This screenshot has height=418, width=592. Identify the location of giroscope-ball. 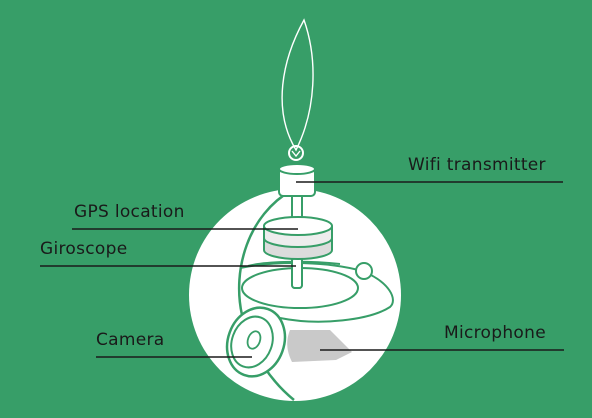
(364, 271).